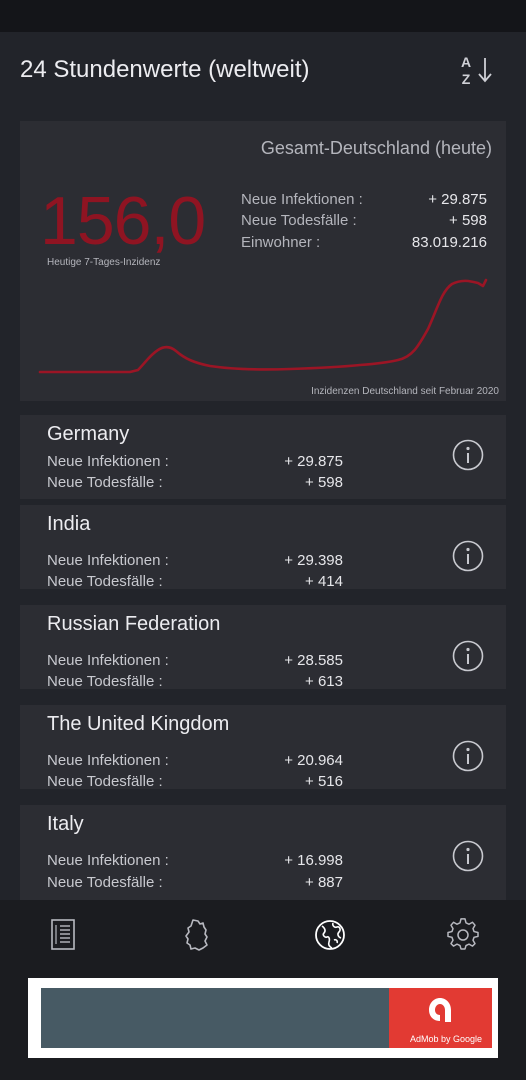 The width and height of the screenshot is (526, 1080). What do you see at coordinates (195, 882) in the screenshot?
I see `deaths-line: Neue Todesfälle : + 887` at bounding box center [195, 882].